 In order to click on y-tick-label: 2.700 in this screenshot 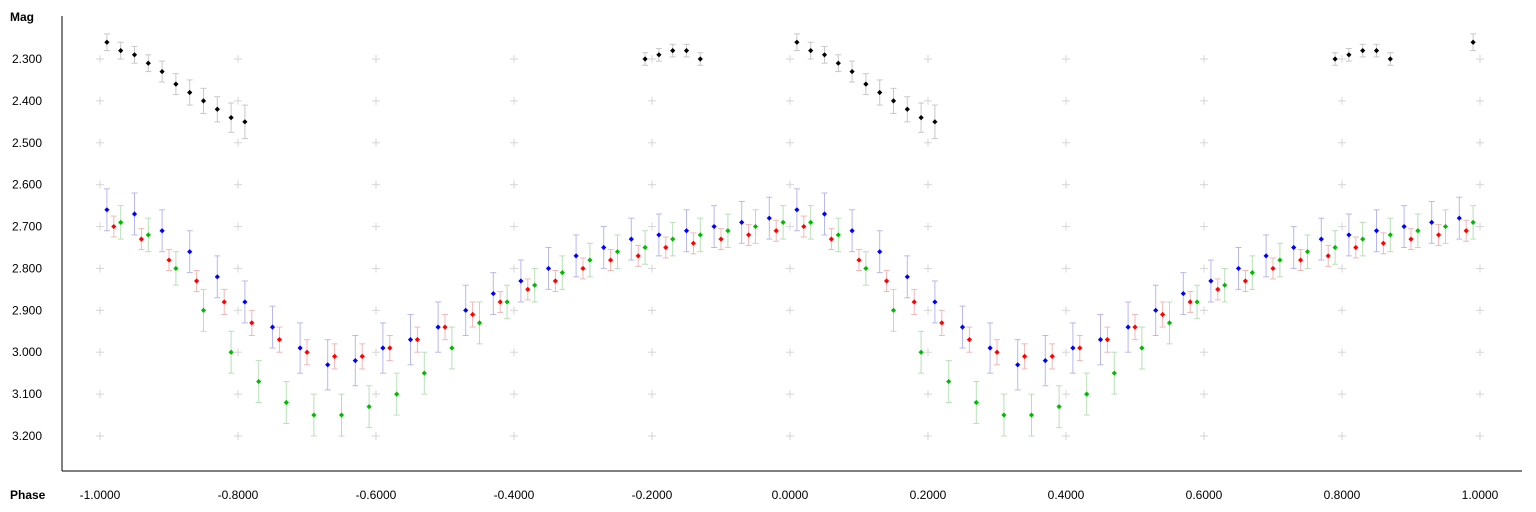, I will do `click(27, 227)`.